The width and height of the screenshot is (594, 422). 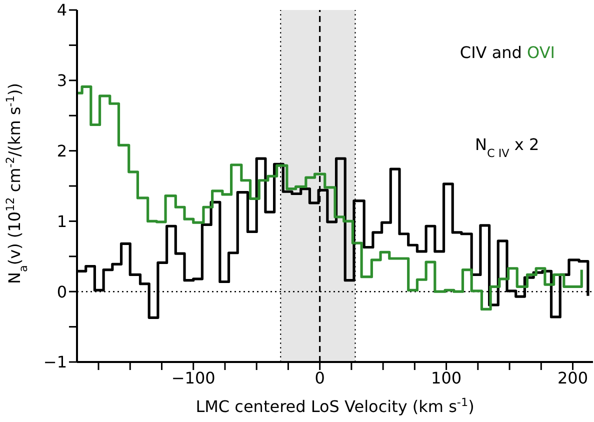 I want to click on x-tick-label: 200, so click(x=572, y=378).